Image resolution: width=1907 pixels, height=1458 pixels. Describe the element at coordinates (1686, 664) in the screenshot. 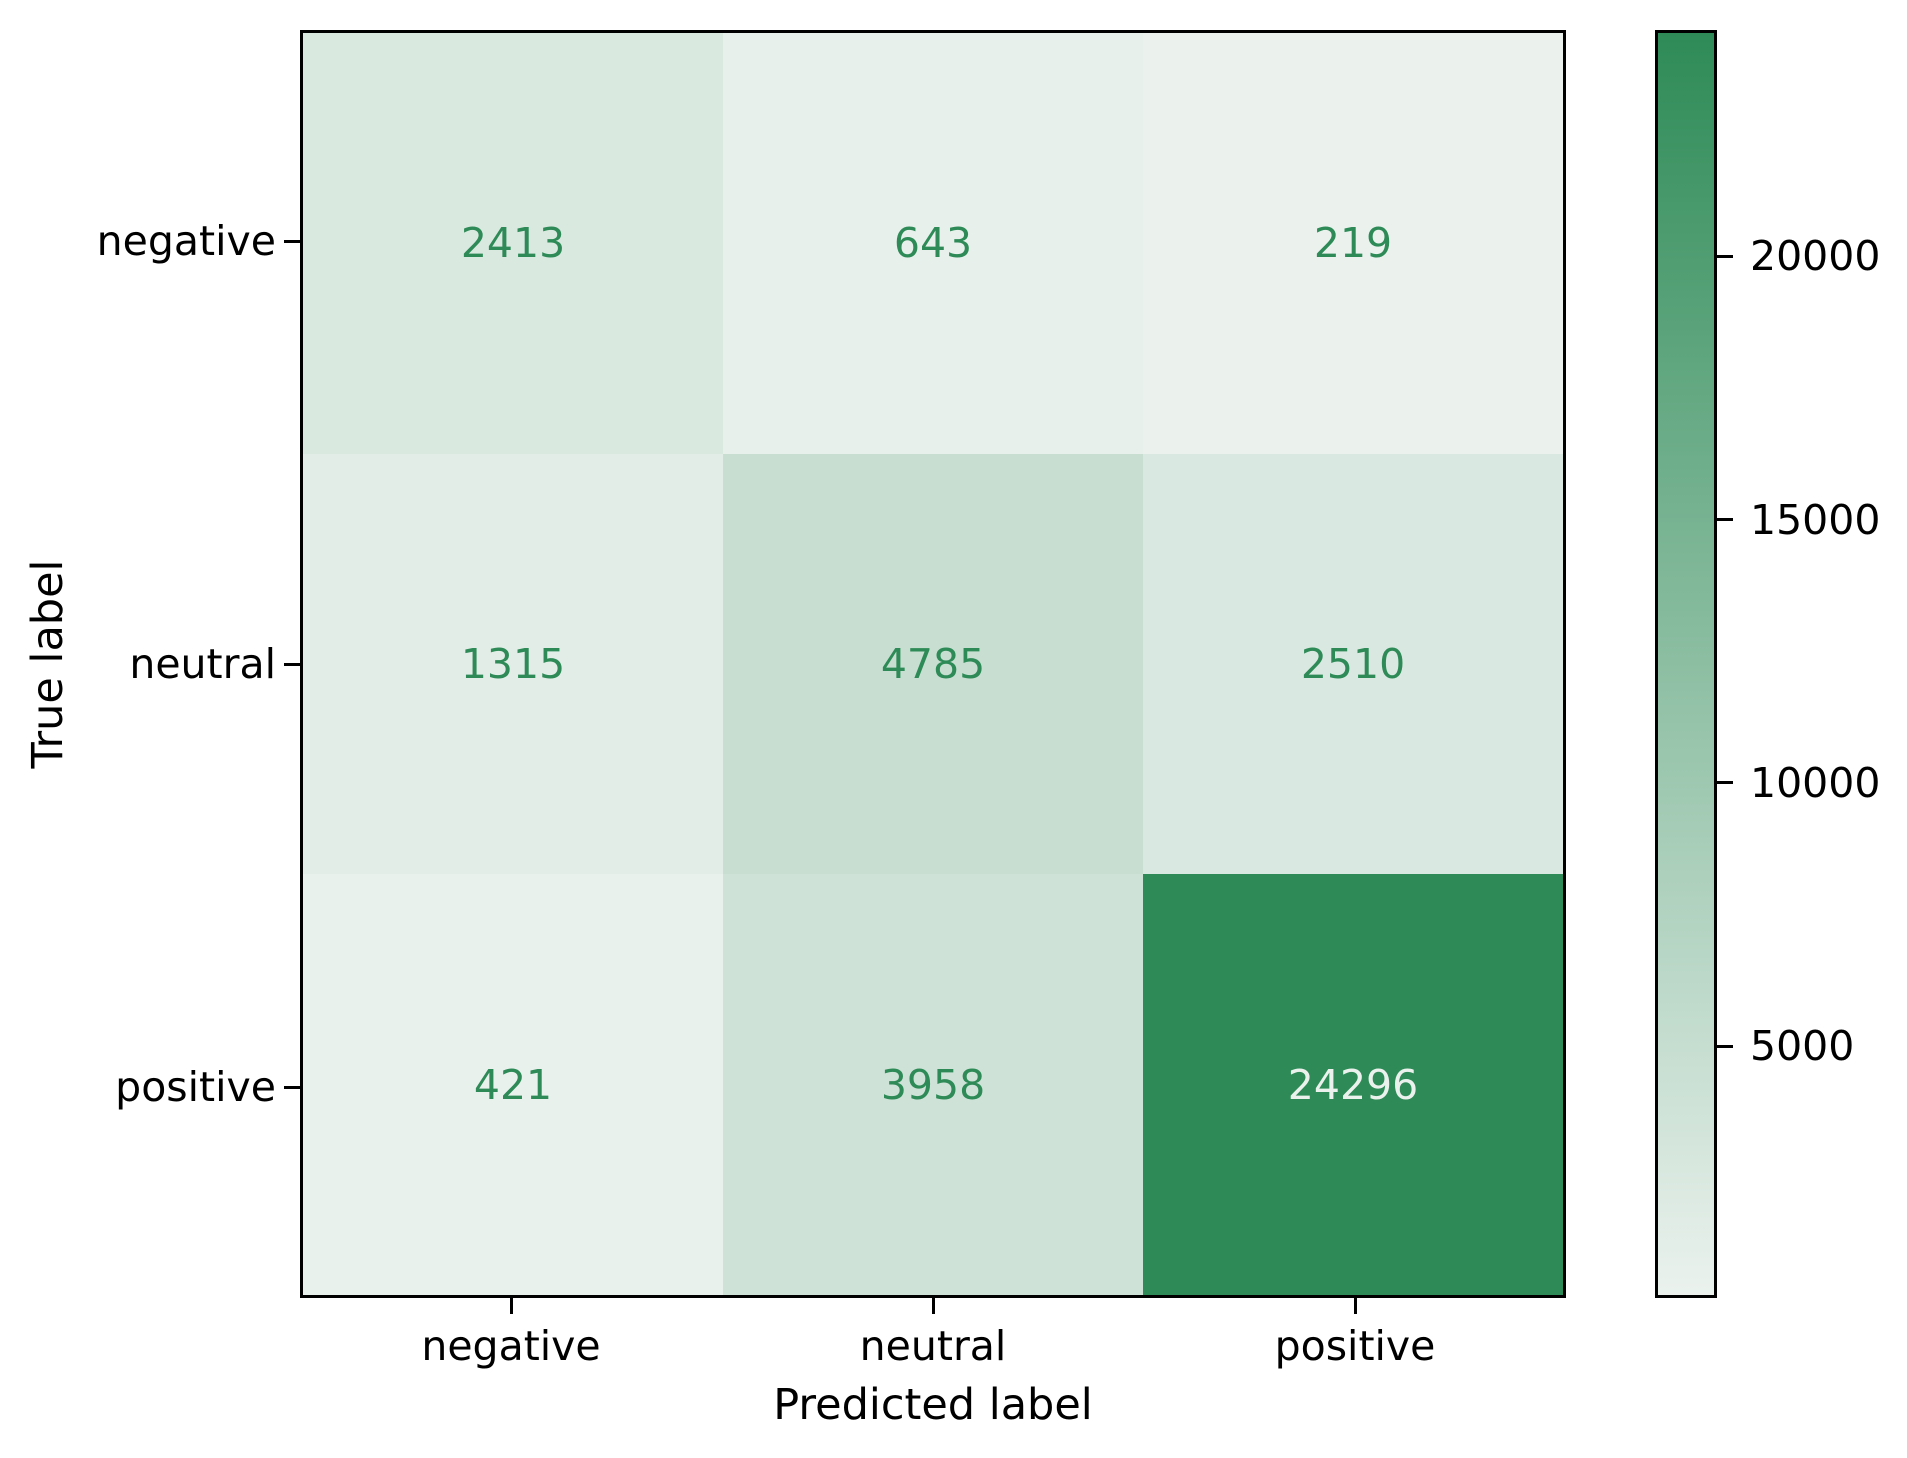

I see `colorbar` at that location.